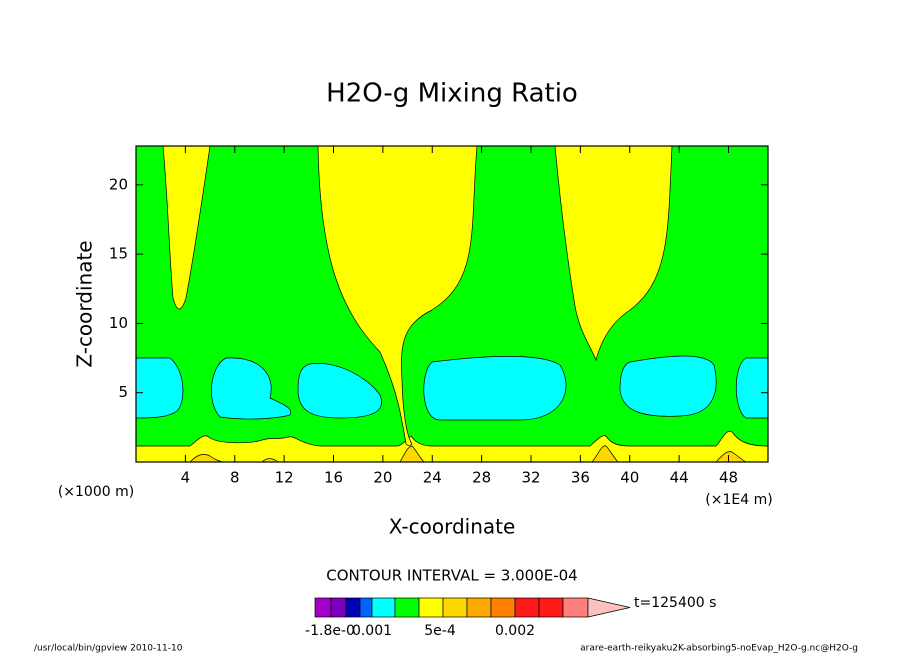 The image size is (904, 654). I want to click on x-tick-label: 12, so click(284, 478).